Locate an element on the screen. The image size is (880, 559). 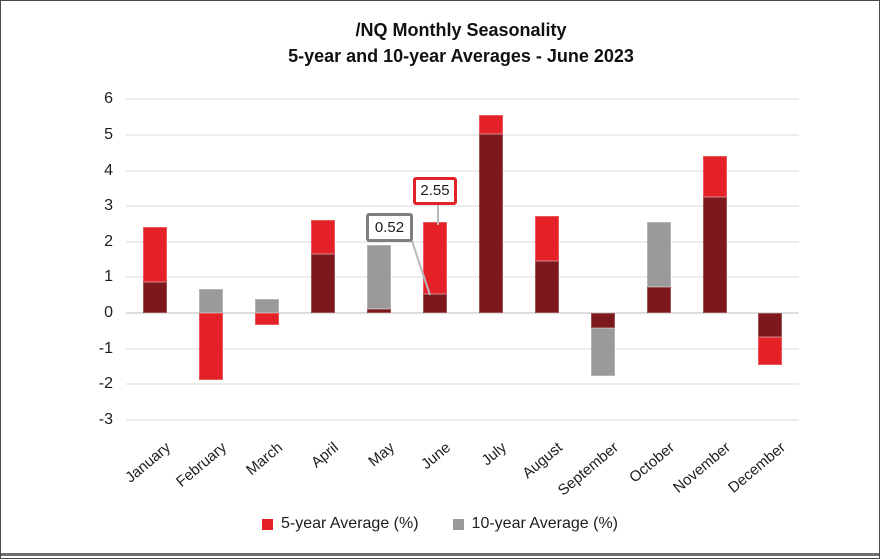
gridline-y1 is located at coordinates (462, 277).